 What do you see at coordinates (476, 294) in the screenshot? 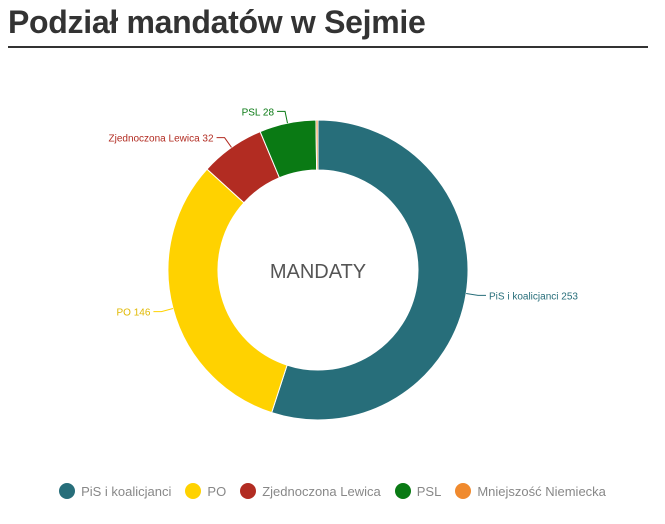
I see `label-connector-pis-i-koalicjanci` at bounding box center [476, 294].